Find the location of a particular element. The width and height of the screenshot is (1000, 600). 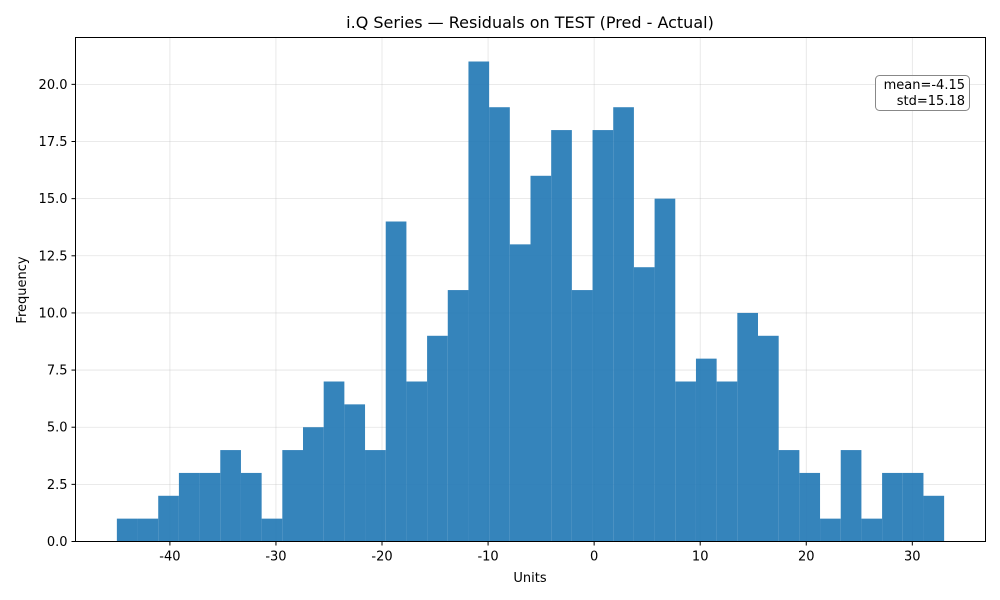

x-tick-label: -20 is located at coordinates (381, 557).